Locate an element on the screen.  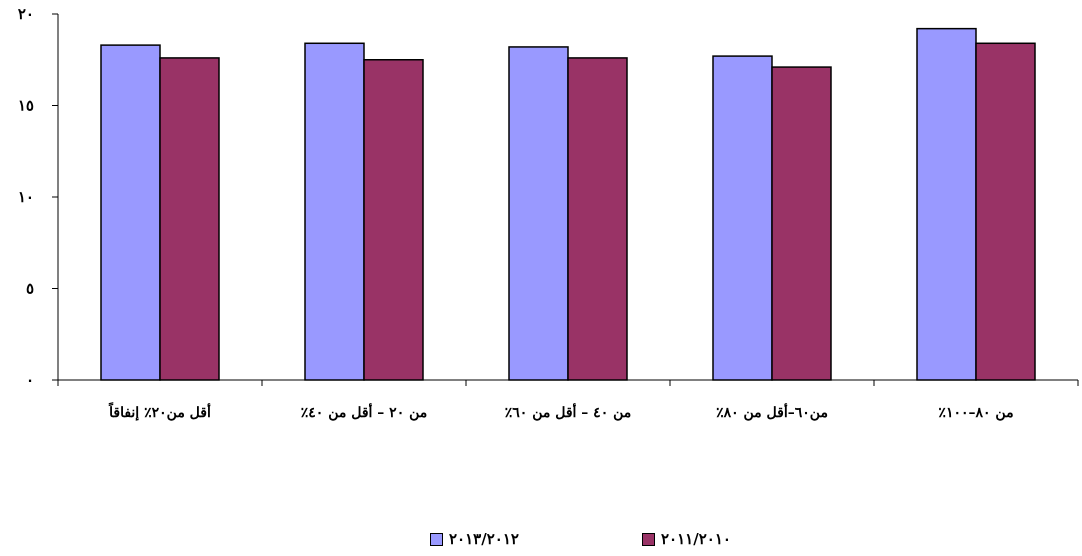
y-tick-label: ٠ is located at coordinates (30, 380).